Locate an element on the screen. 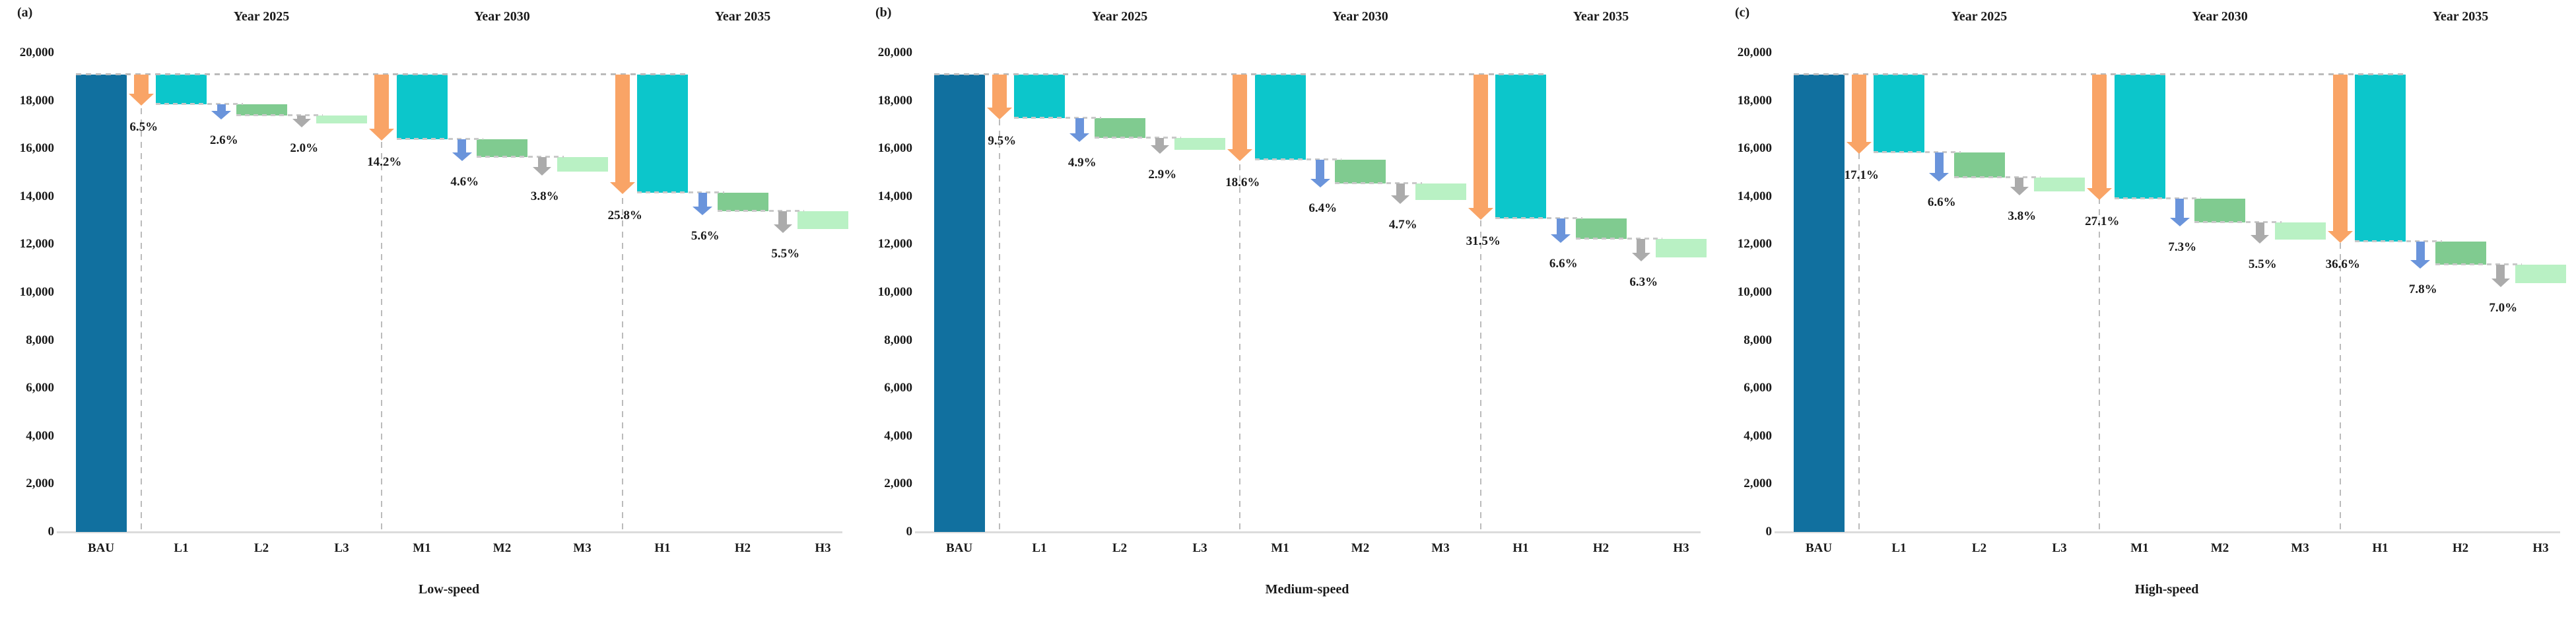 The width and height of the screenshot is (2576, 627). drop-pct-label-L1: 9.5% is located at coordinates (1003, 140).